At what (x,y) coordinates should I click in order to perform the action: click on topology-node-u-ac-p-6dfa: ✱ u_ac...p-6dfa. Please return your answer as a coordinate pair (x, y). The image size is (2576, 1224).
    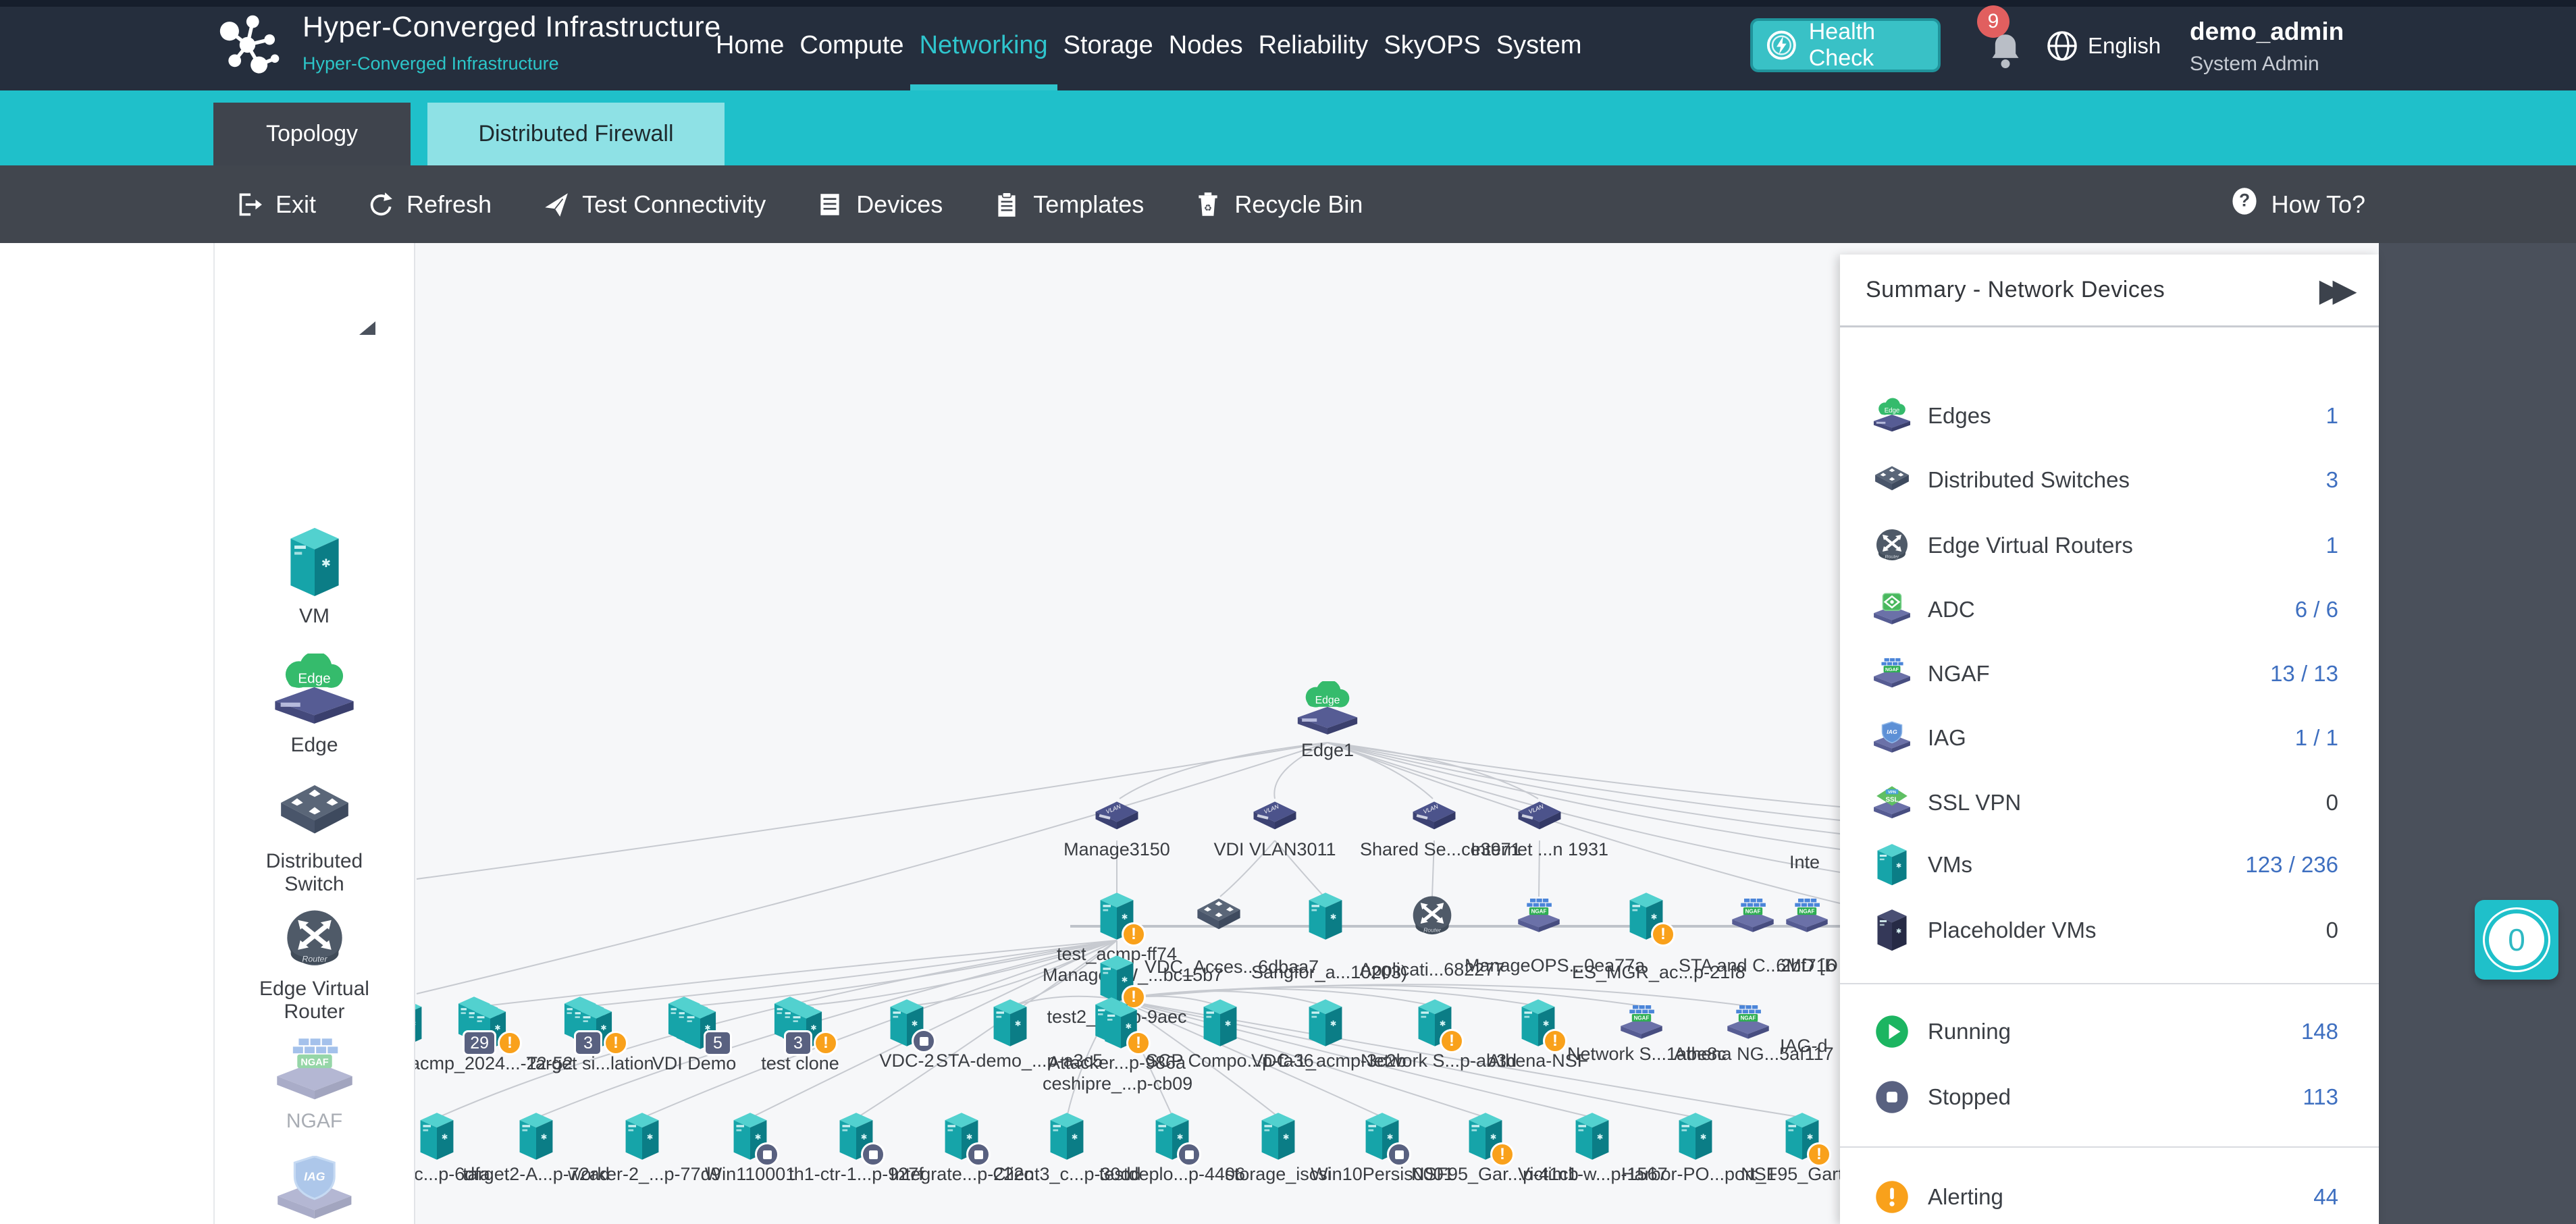
    Looking at the image, I should click on (463, 1148).